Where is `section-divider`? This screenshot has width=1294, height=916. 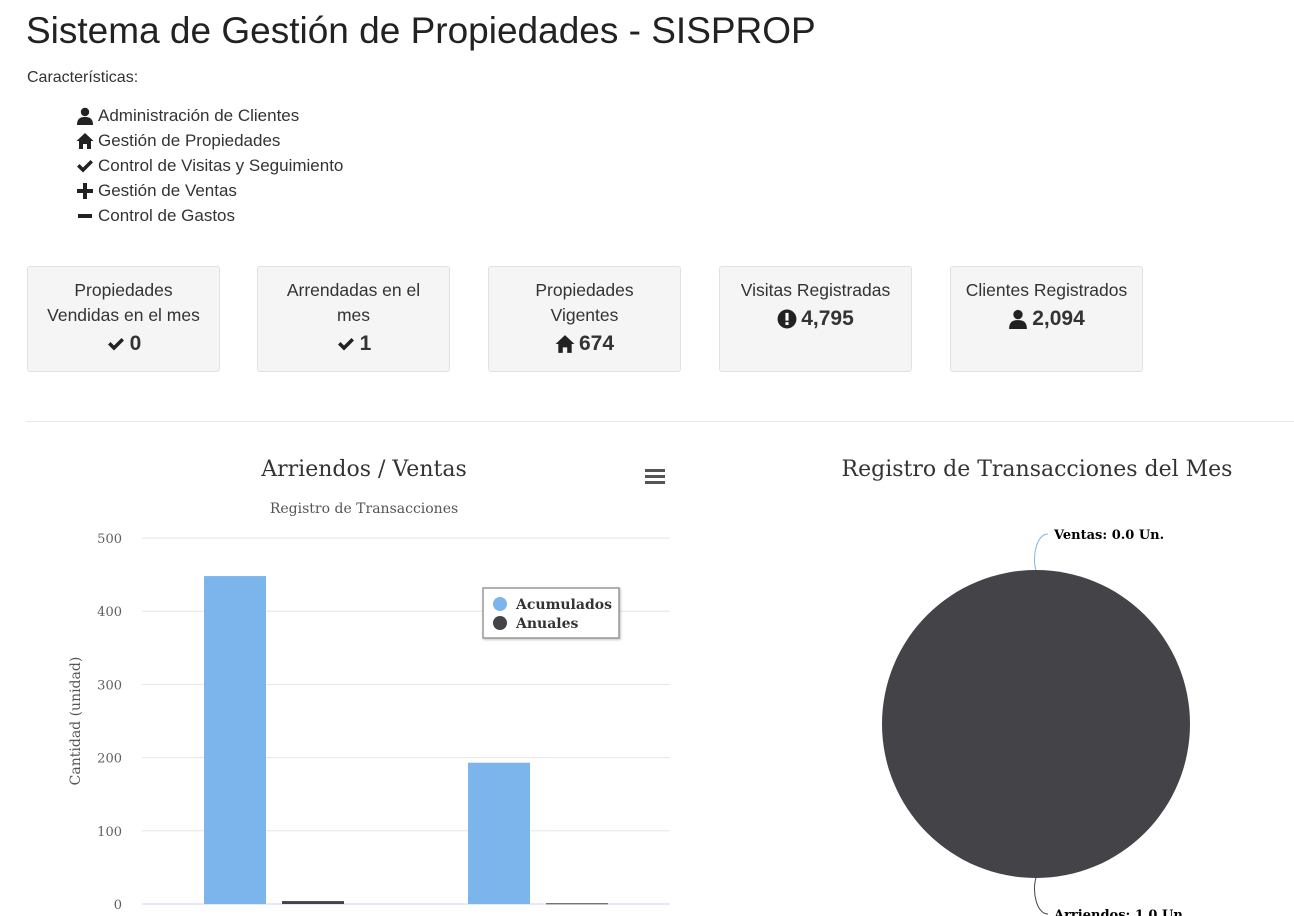
section-divider is located at coordinates (660, 421).